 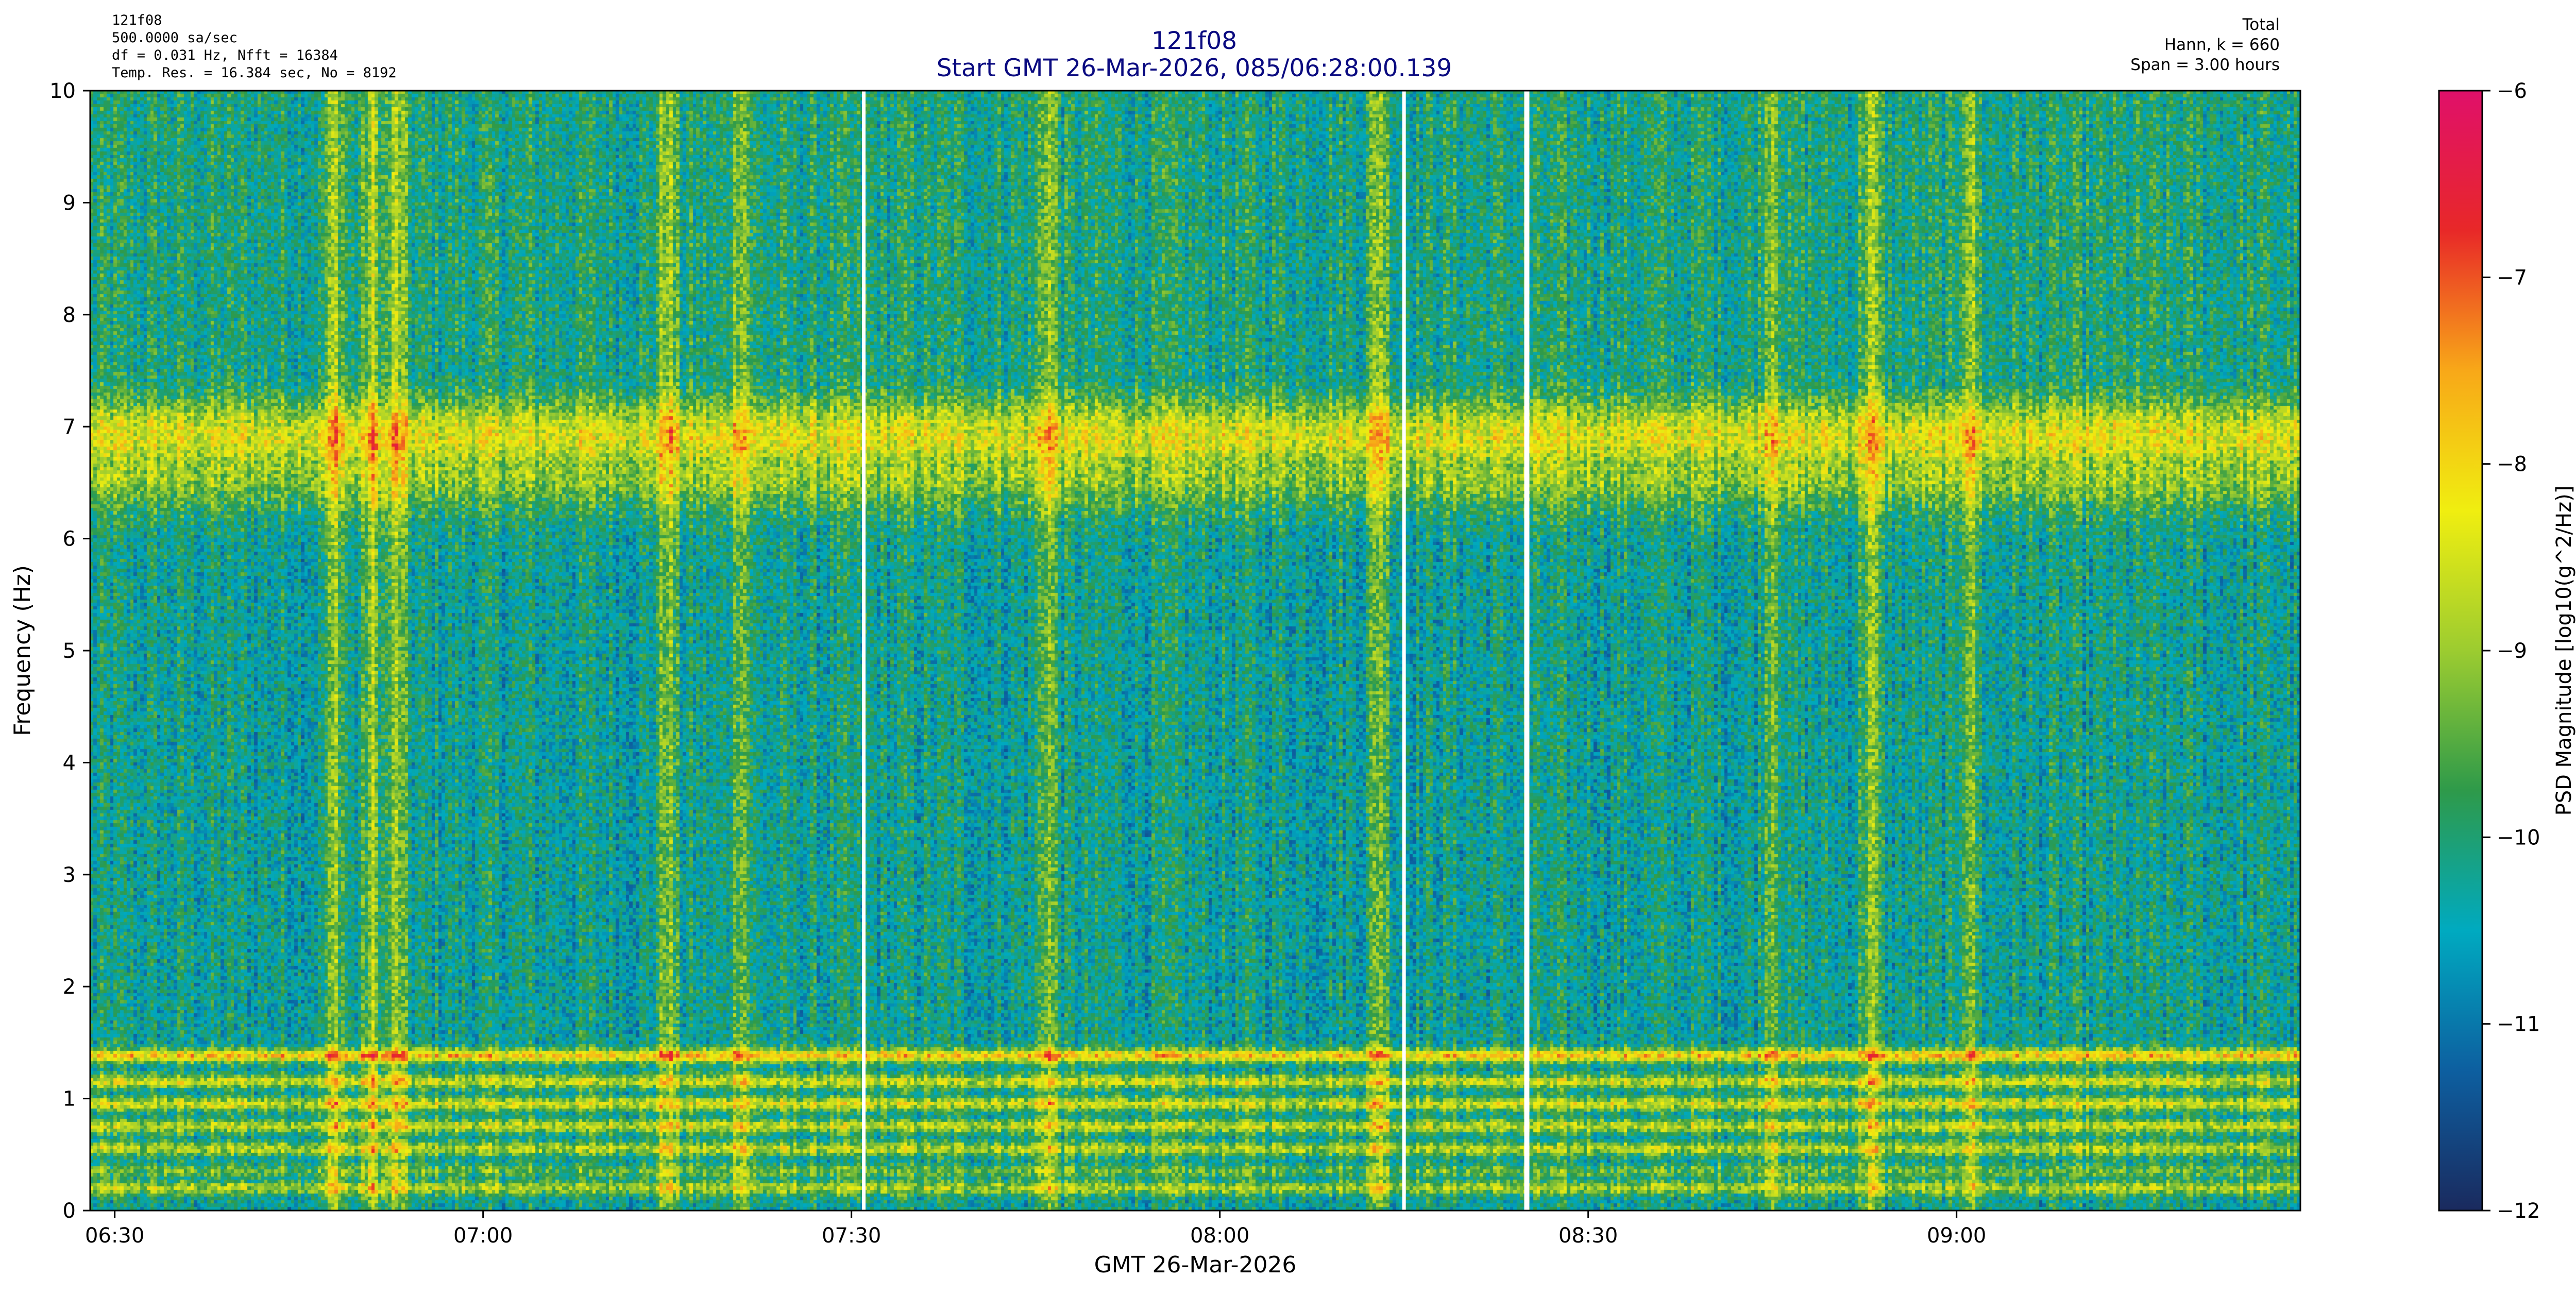 I want to click on x-axis: 06:30 07:00 07:30 08:00 08:30 09:00, so click(x=1035, y=1229).